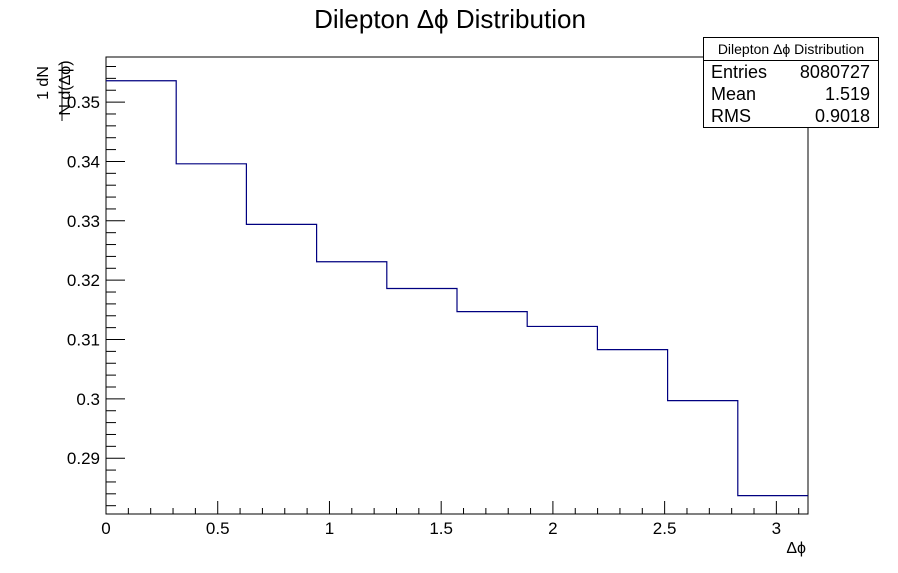 The height and width of the screenshot is (573, 898). What do you see at coordinates (665, 528) in the screenshot?
I see `x-tick-label: 2.5` at bounding box center [665, 528].